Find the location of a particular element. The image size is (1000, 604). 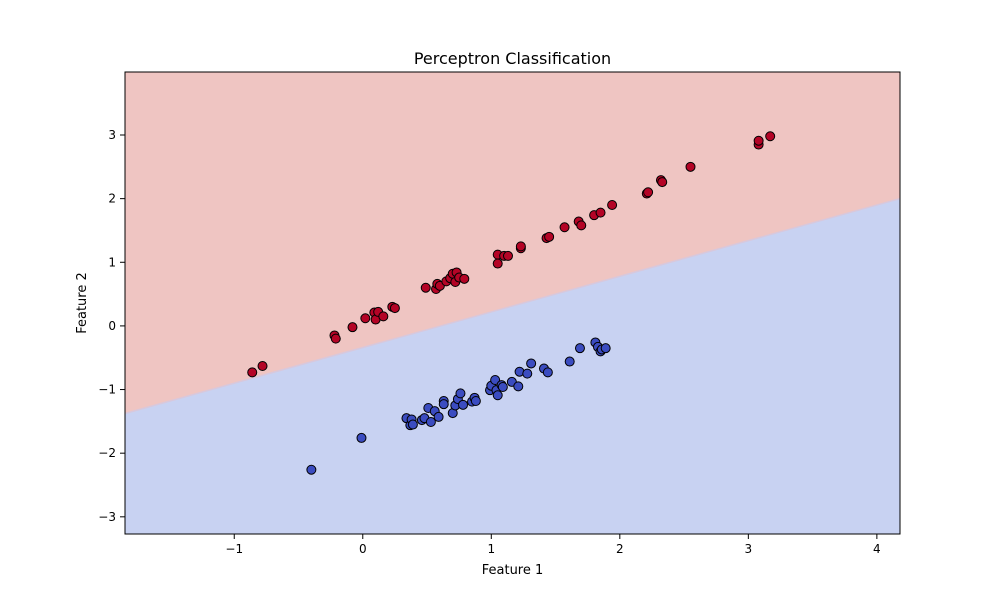

y-tick-label: 2 is located at coordinates (112, 199).